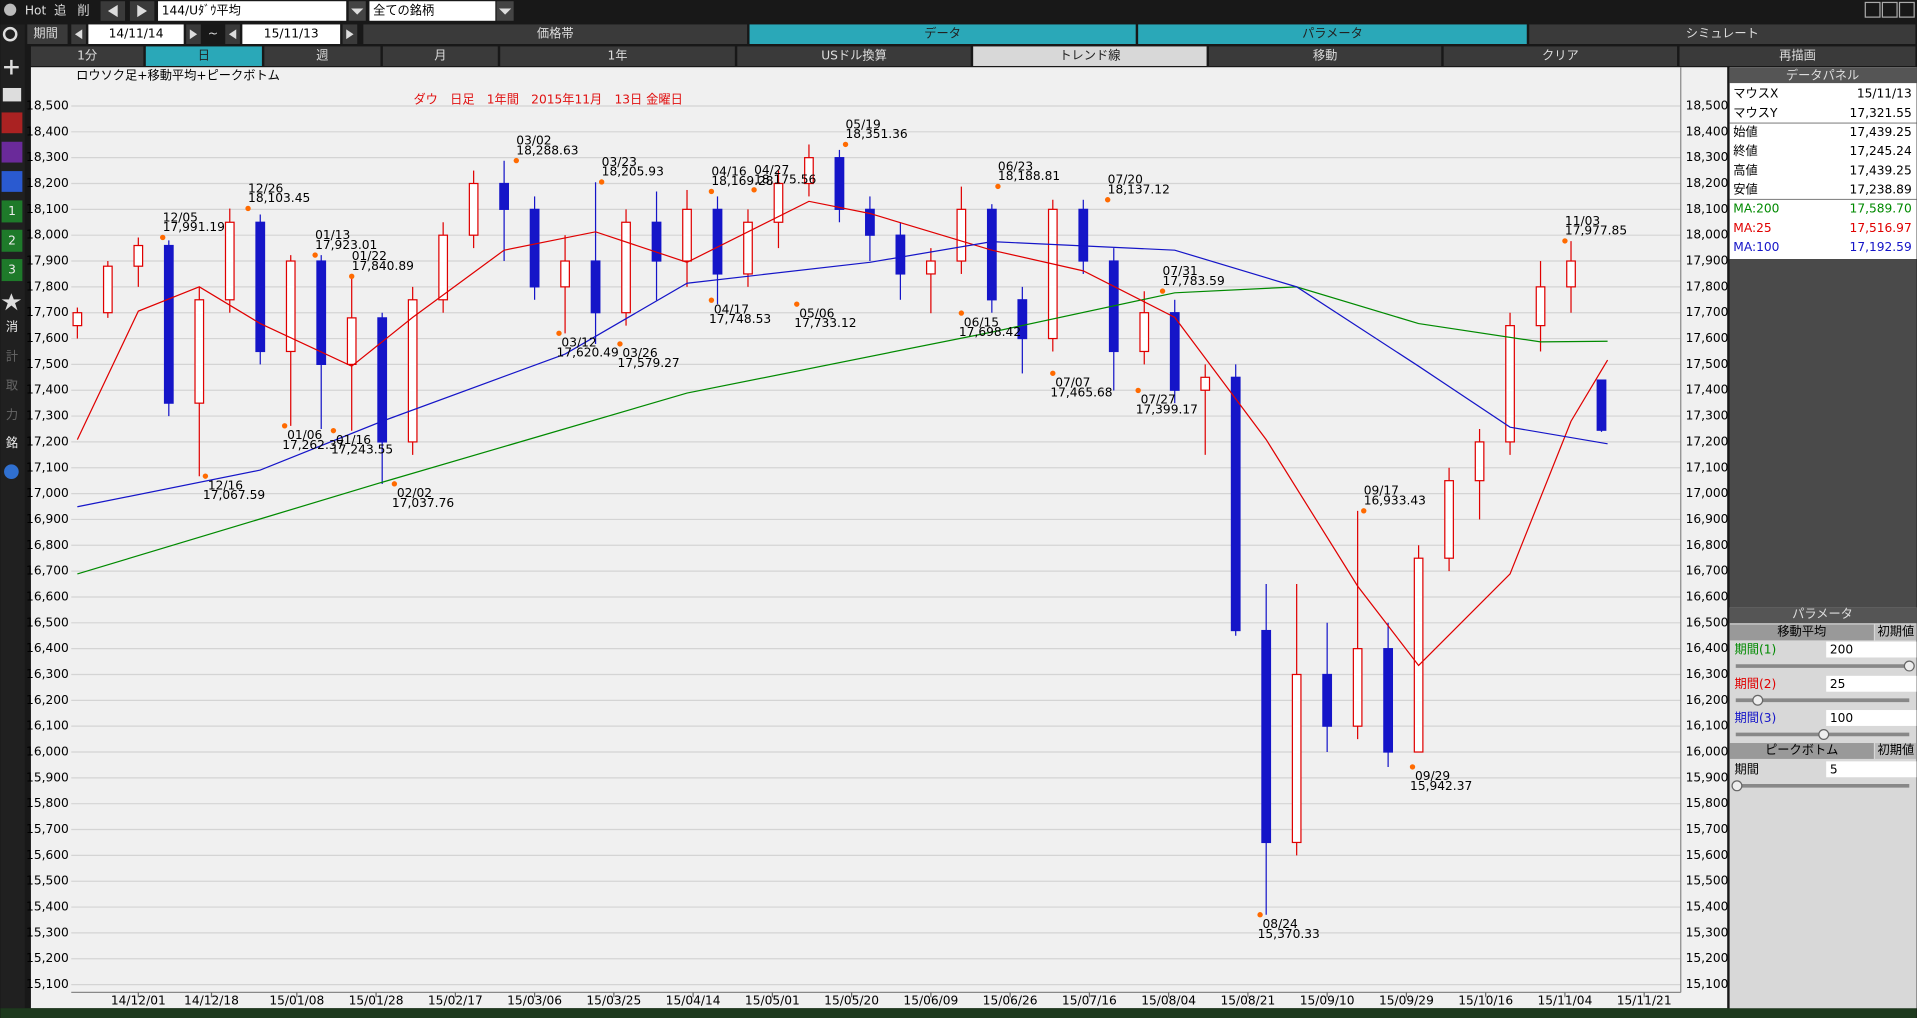 This screenshot has width=1917, height=1018. What do you see at coordinates (12, 181) in the screenshot?
I see `flag-icon` at bounding box center [12, 181].